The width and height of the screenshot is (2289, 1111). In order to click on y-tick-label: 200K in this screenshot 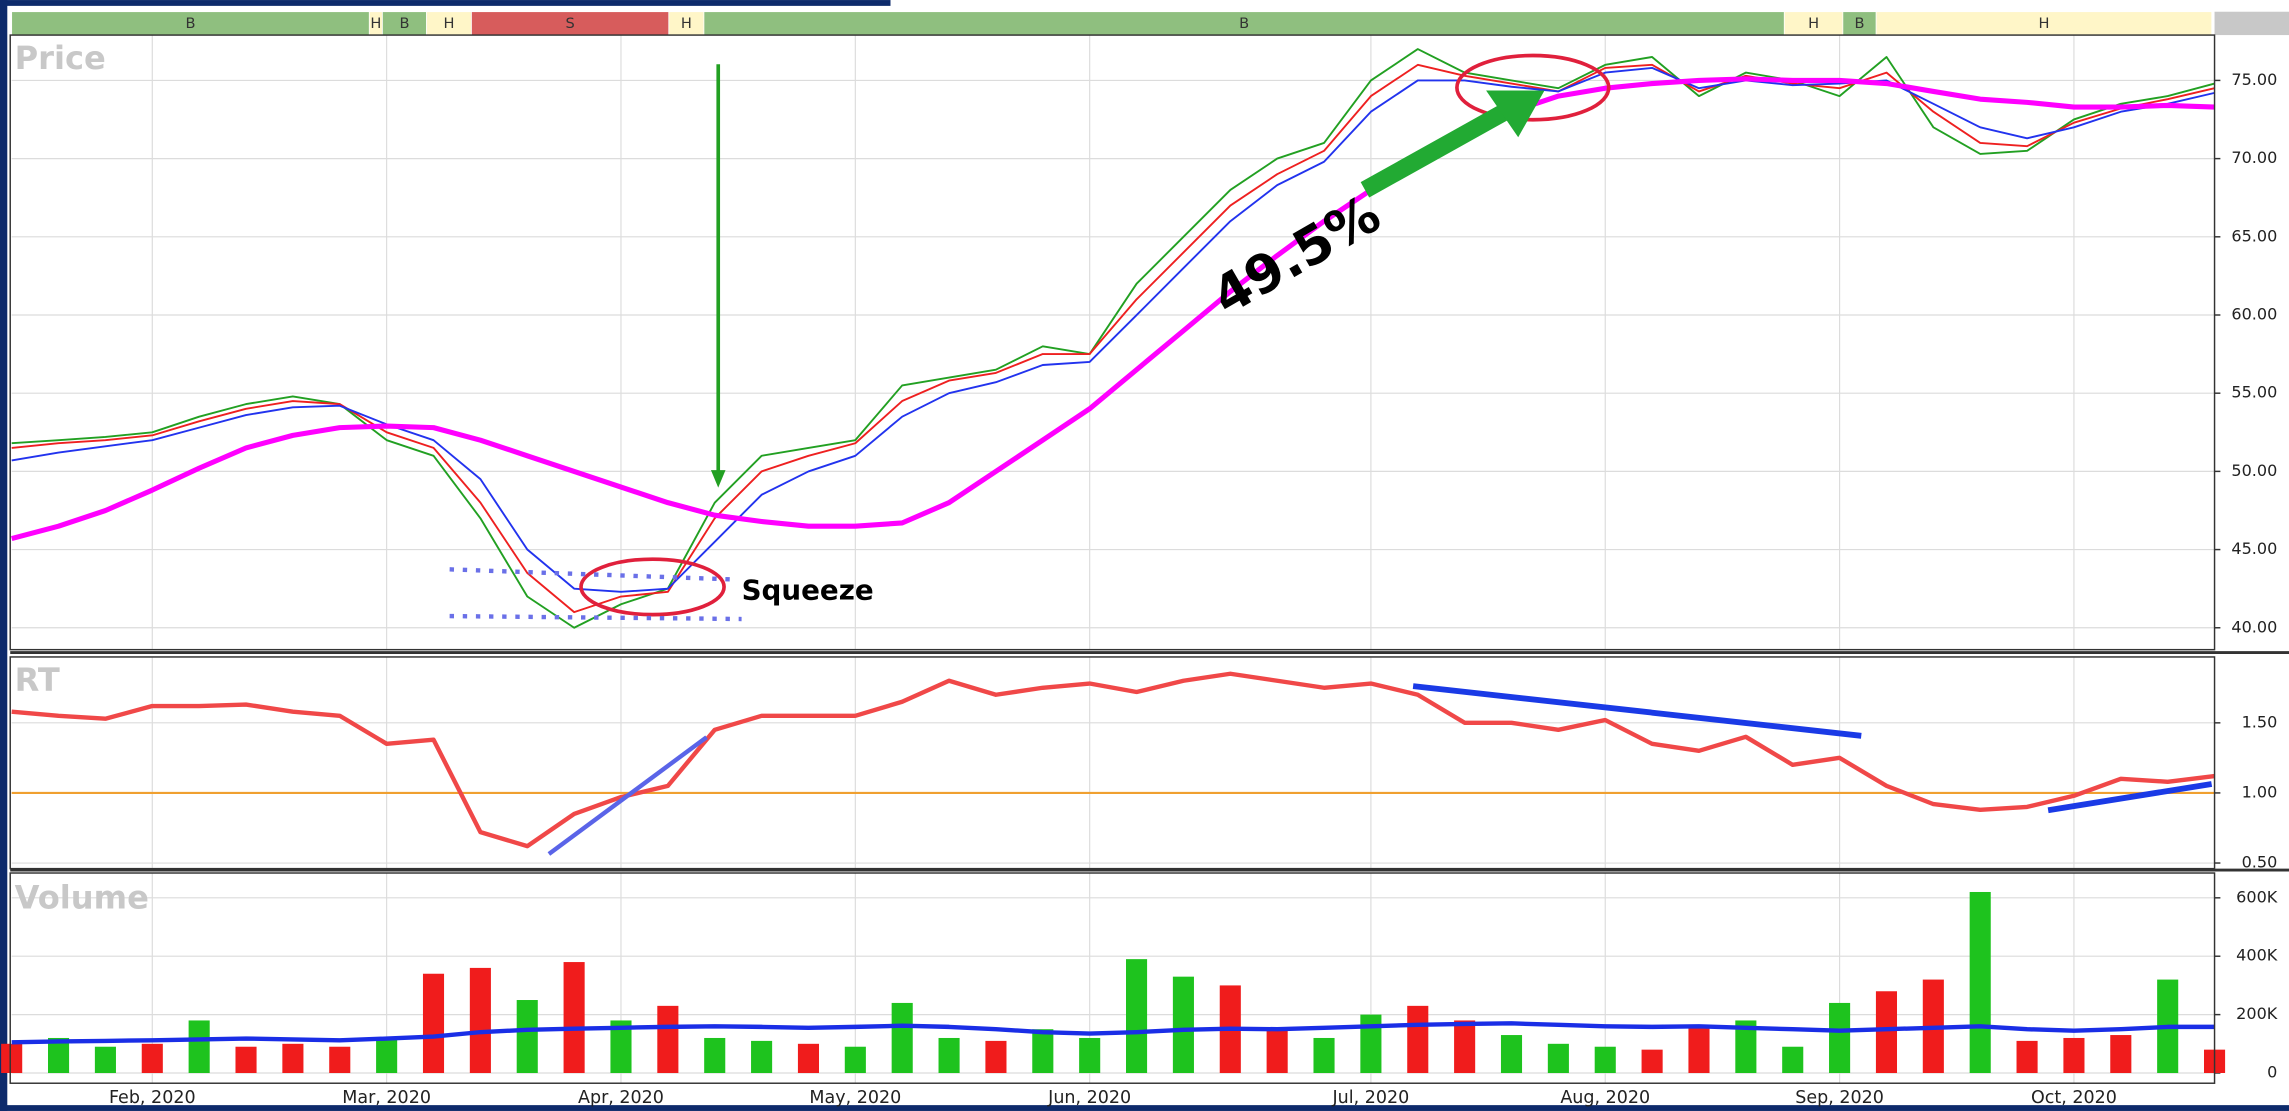, I will do `click(2257, 1013)`.